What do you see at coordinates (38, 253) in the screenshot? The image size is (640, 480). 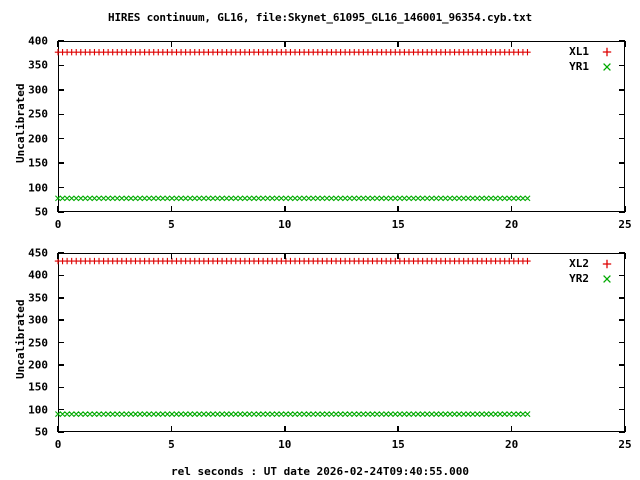 I see `y-tick-label: 450` at bounding box center [38, 253].